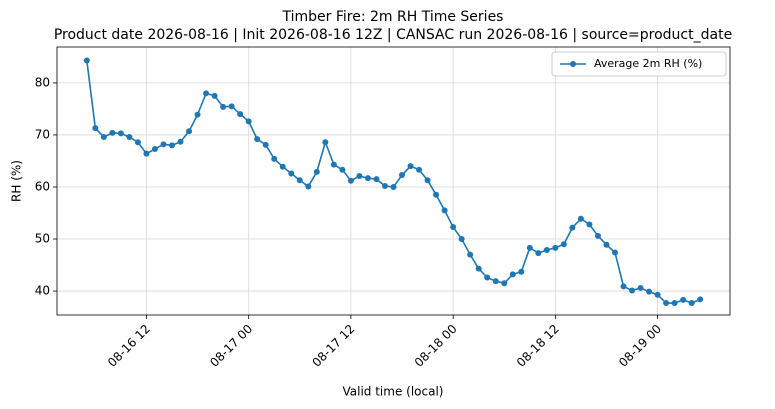 The height and width of the screenshot is (409, 775). What do you see at coordinates (42, 239) in the screenshot?
I see `y-tick-label: 50` at bounding box center [42, 239].